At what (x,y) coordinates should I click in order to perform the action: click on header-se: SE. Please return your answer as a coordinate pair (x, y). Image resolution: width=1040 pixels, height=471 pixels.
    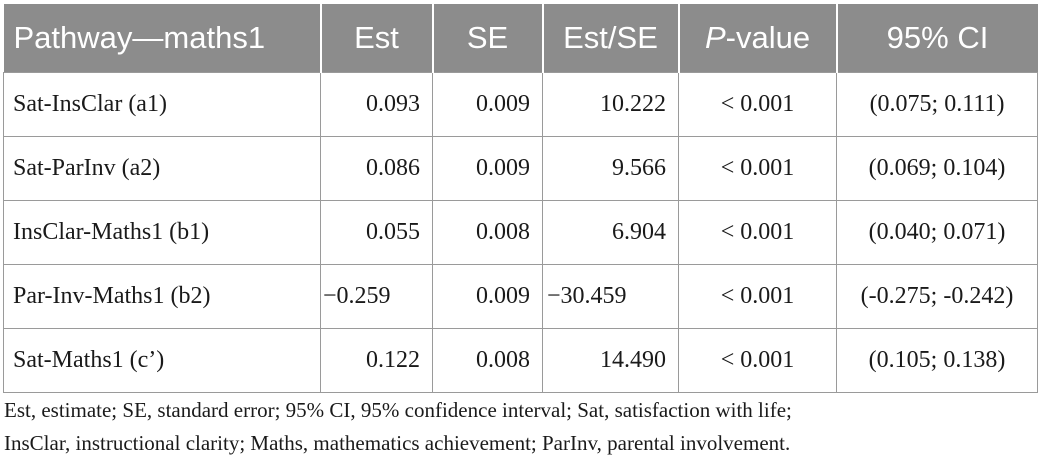
    Looking at the image, I should click on (488, 38).